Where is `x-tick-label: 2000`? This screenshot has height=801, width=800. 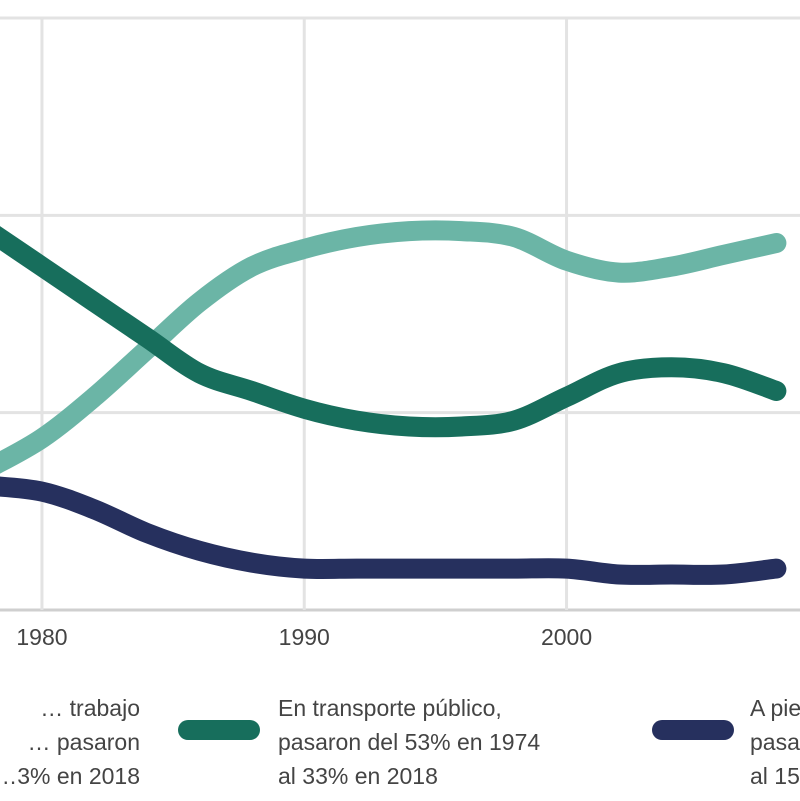
x-tick-label: 2000 is located at coordinates (566, 637).